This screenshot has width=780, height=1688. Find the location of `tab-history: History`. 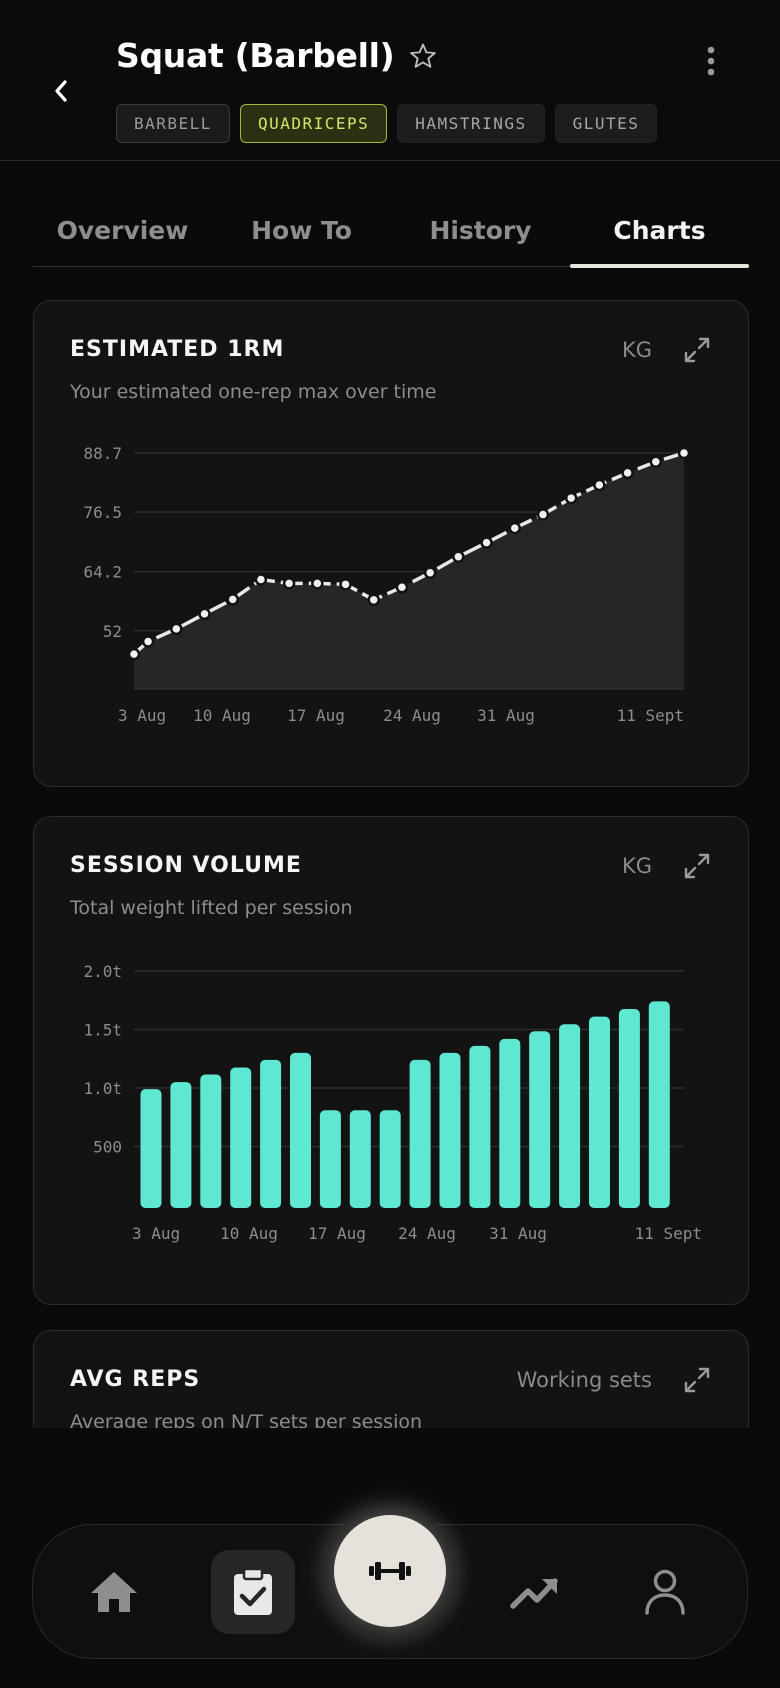

tab-history: History is located at coordinates (480, 230).